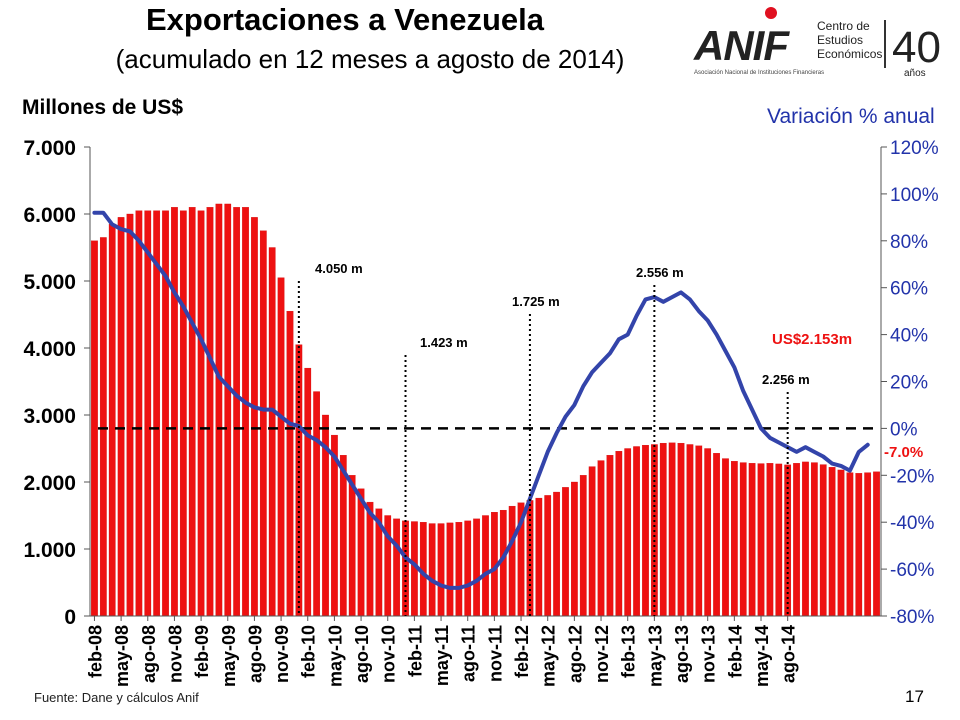  I want to click on x-tick-label: feb-12, so click(522, 651).